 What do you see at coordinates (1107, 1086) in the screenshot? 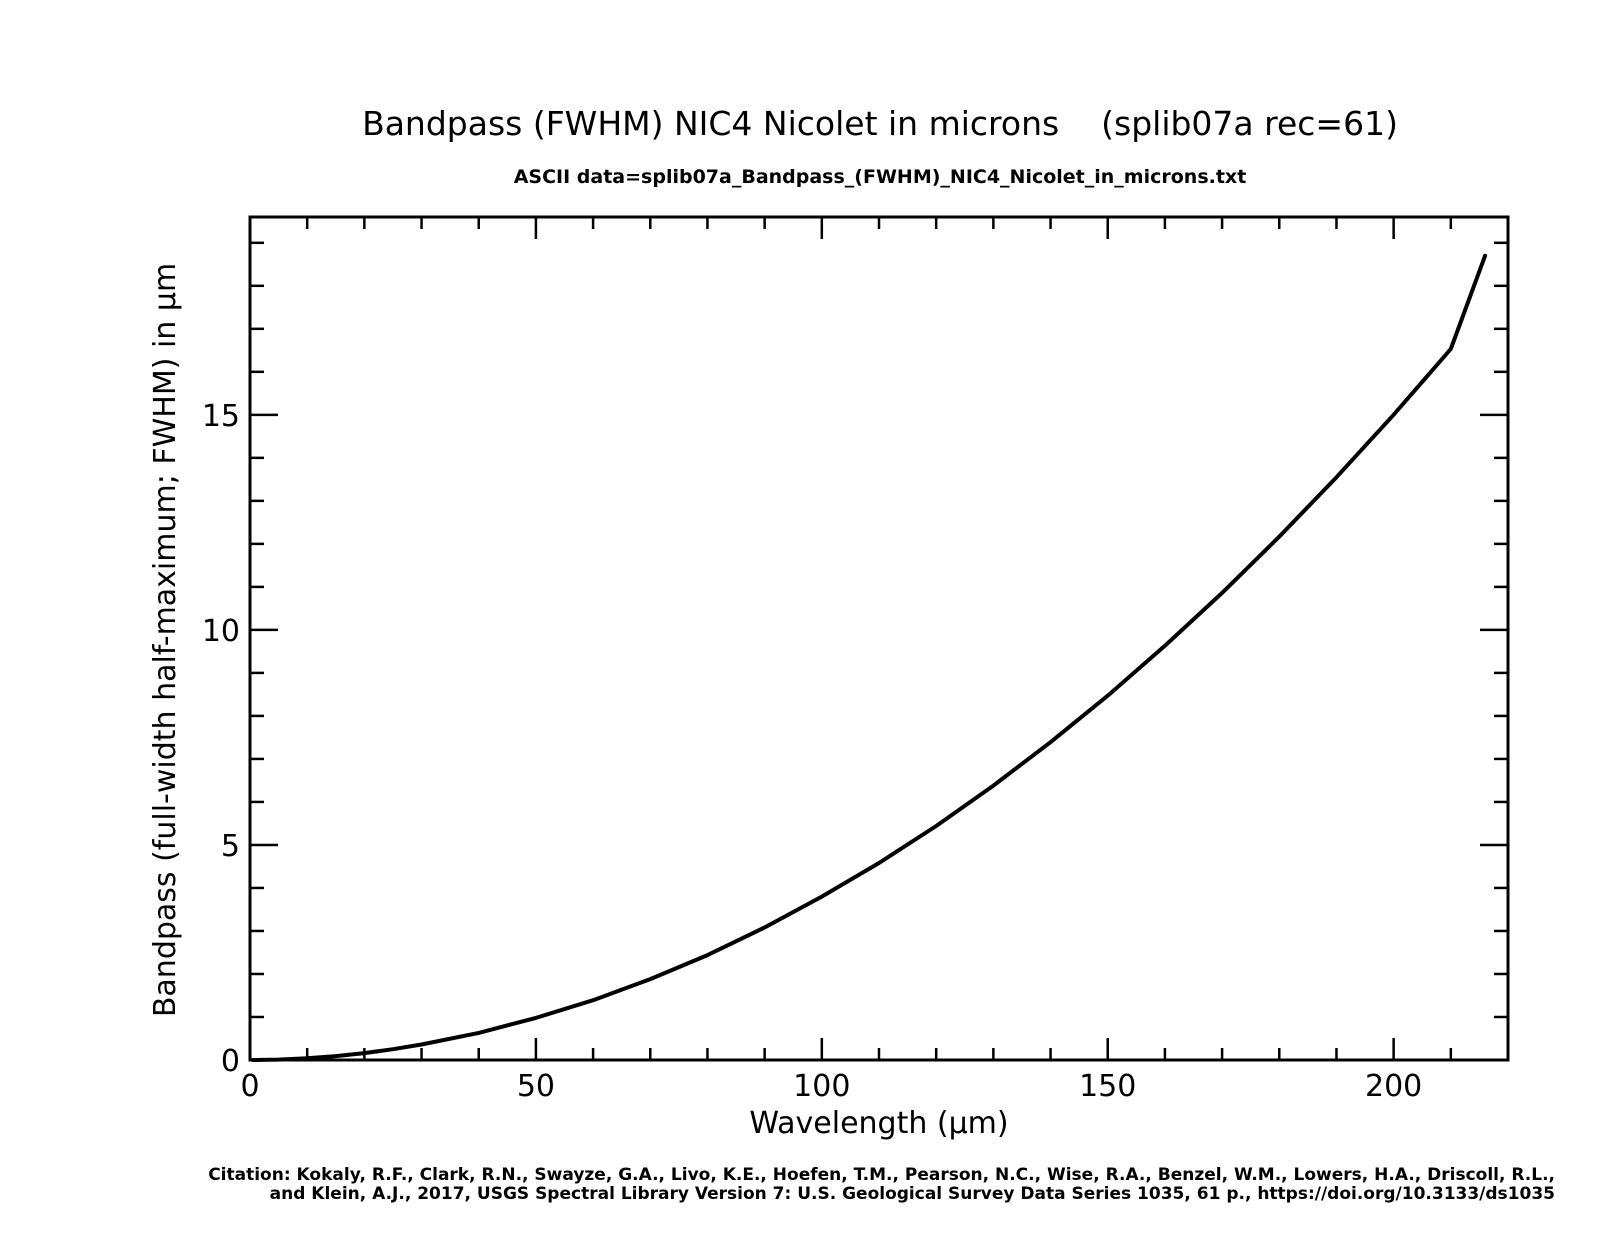
I see `x-tick-label: 150` at bounding box center [1107, 1086].